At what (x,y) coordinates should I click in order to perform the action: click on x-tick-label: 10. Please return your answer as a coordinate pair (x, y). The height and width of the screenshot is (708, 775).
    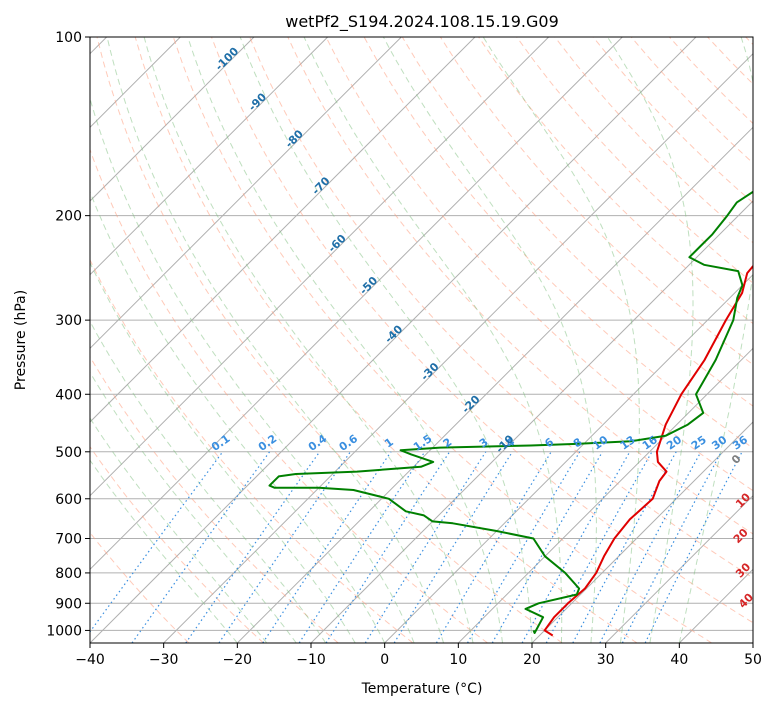
    Looking at the image, I should click on (458, 660).